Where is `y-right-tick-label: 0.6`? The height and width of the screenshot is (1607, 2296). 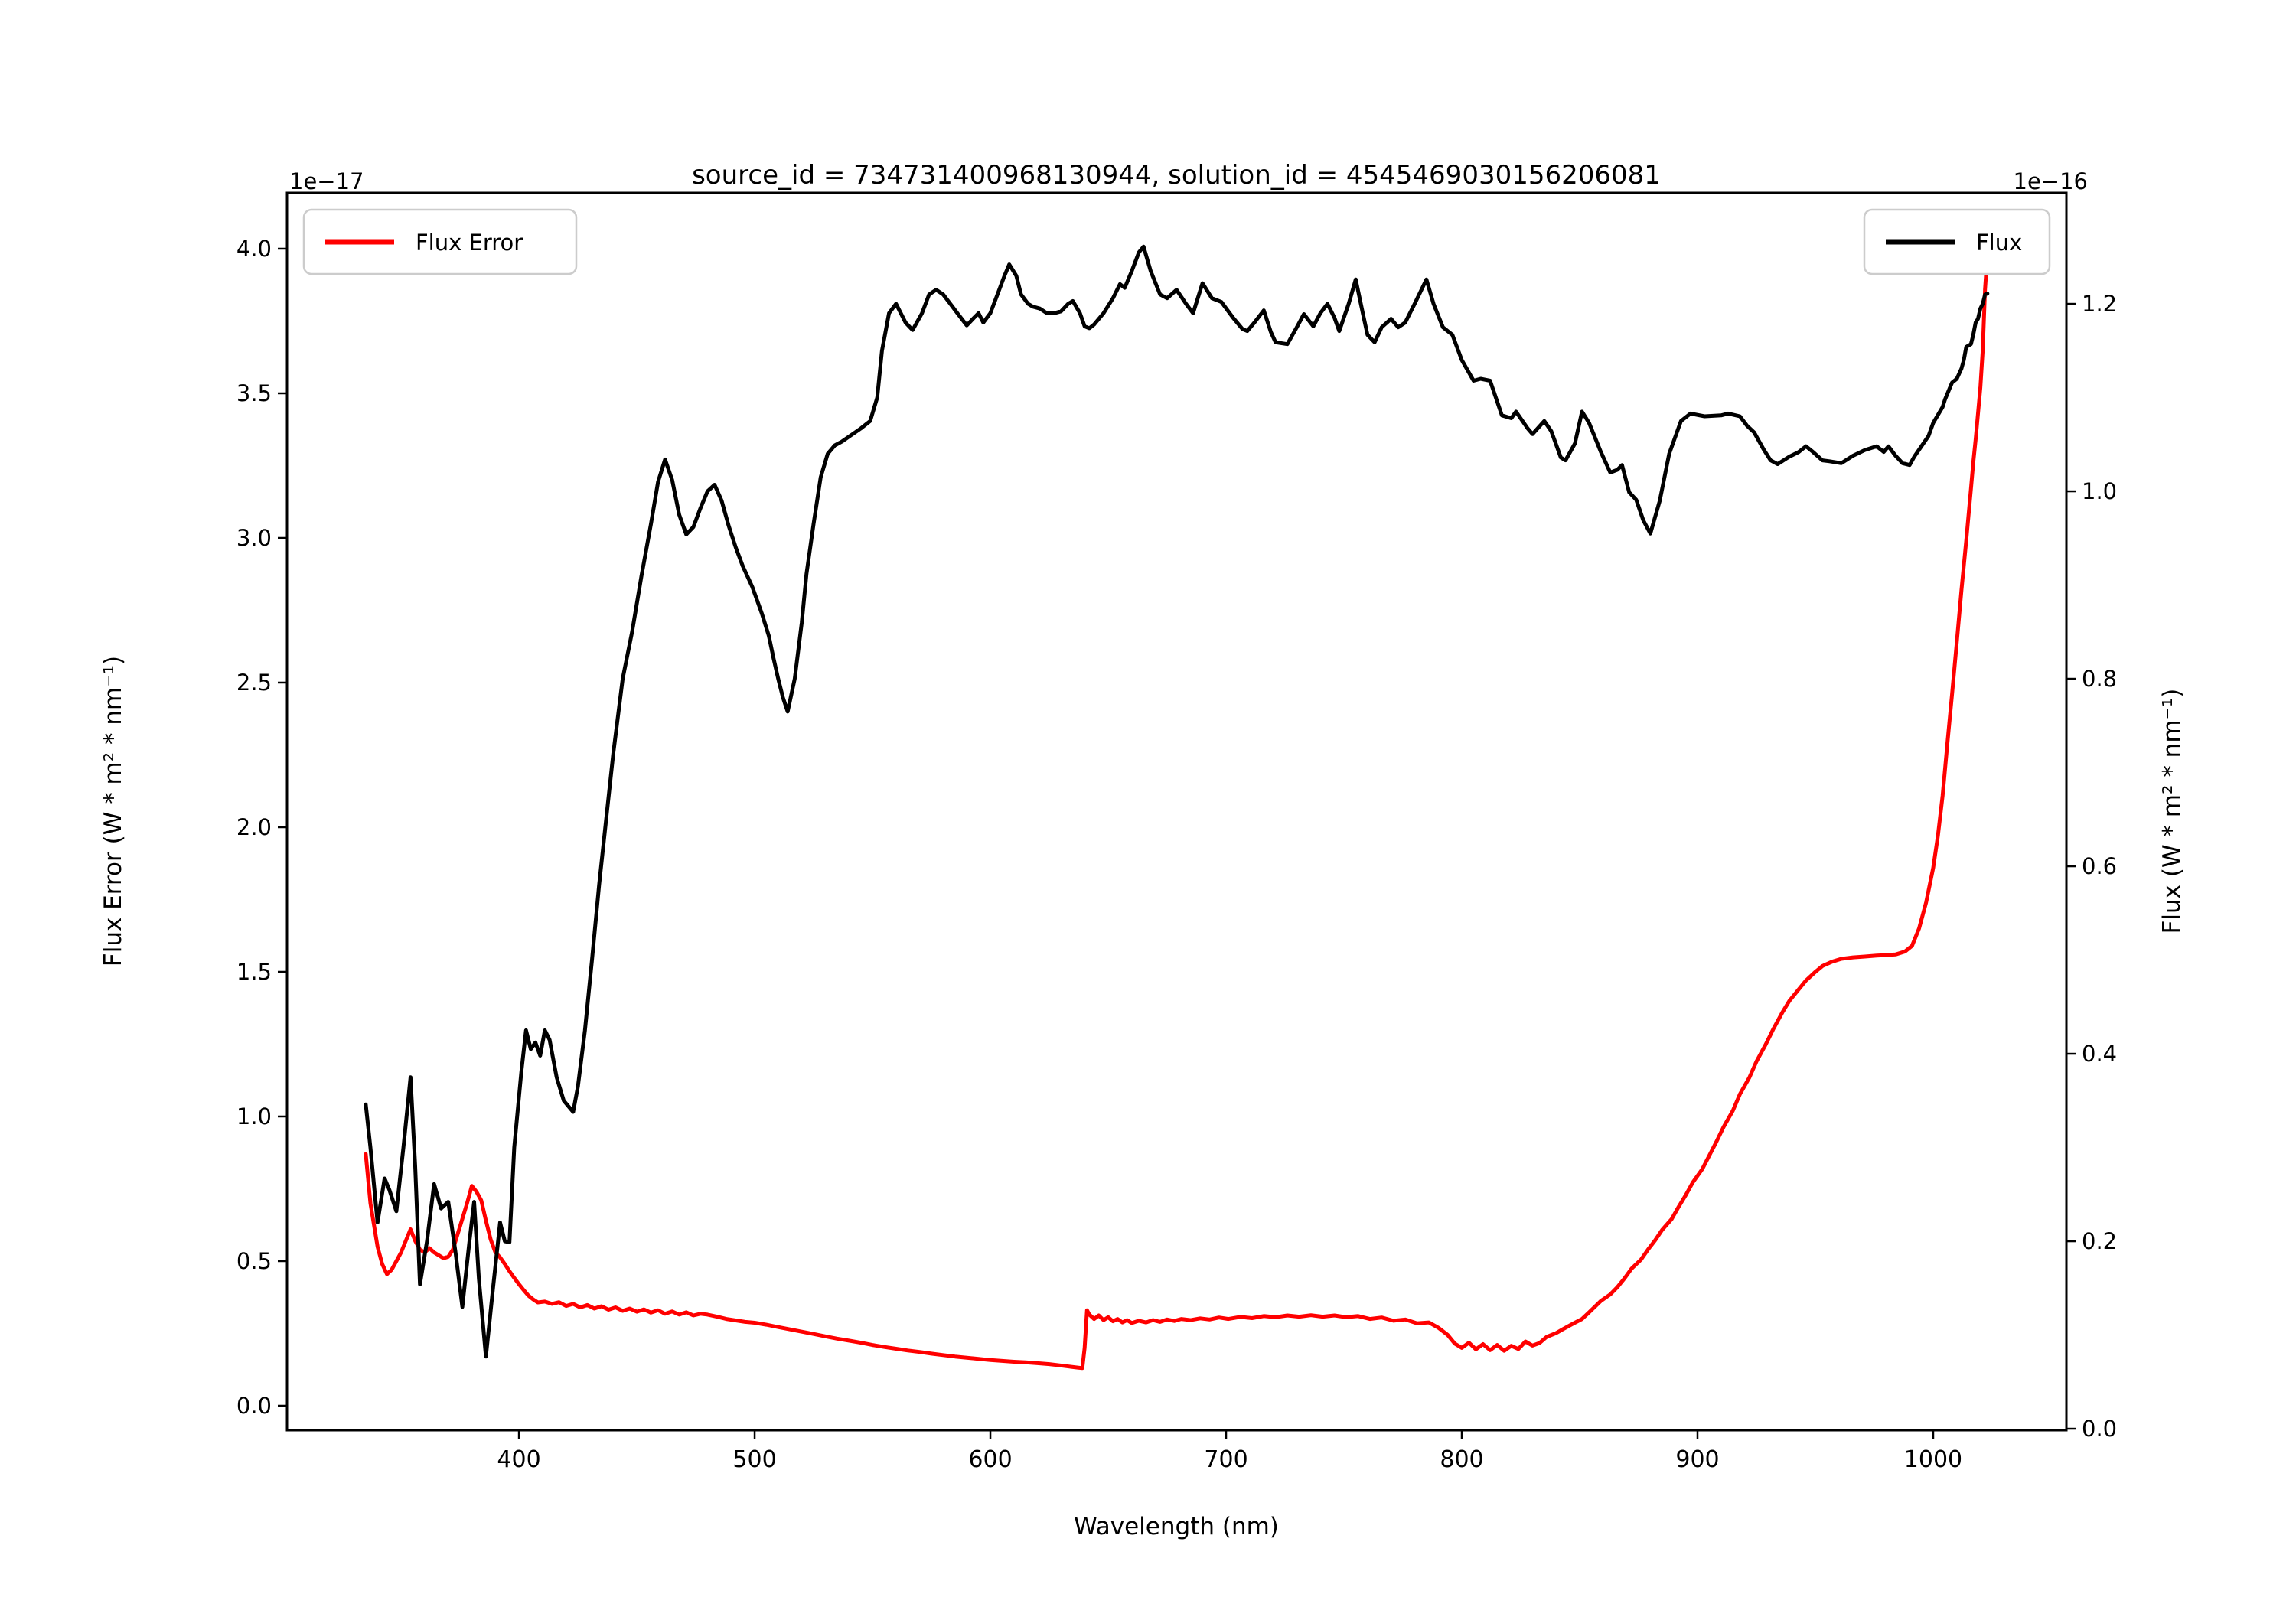 y-right-tick-label: 0.6 is located at coordinates (2099, 866).